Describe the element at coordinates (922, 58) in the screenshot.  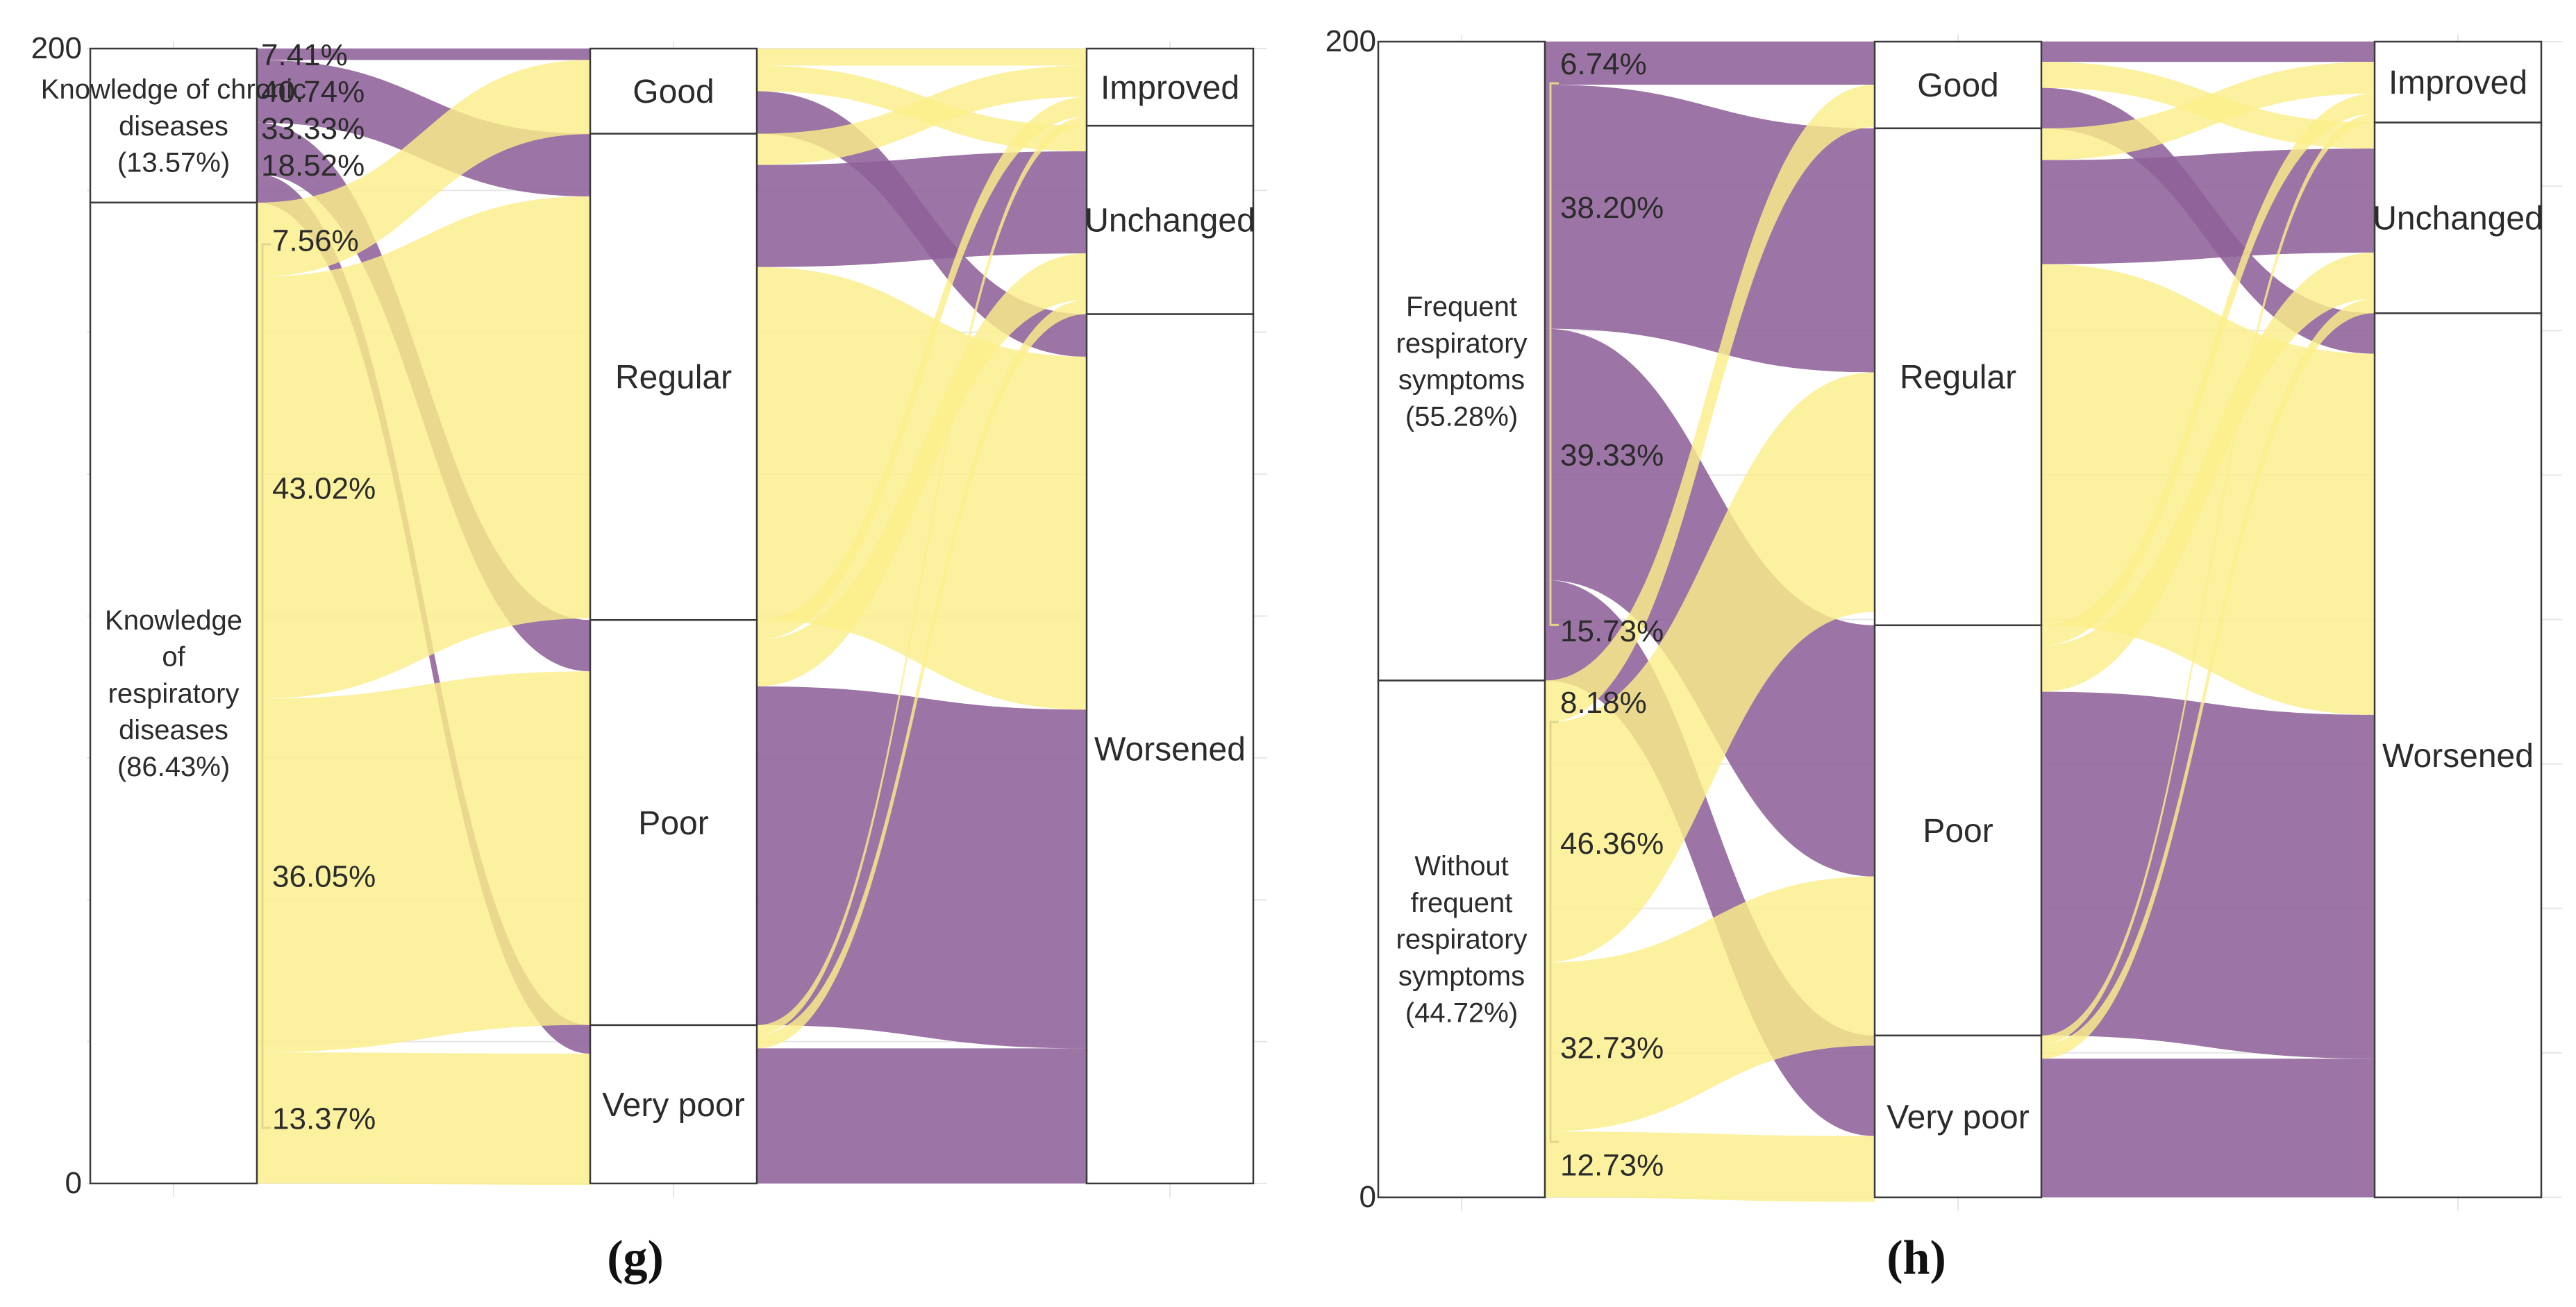
I see `flow-g_good-to-g_improved` at that location.